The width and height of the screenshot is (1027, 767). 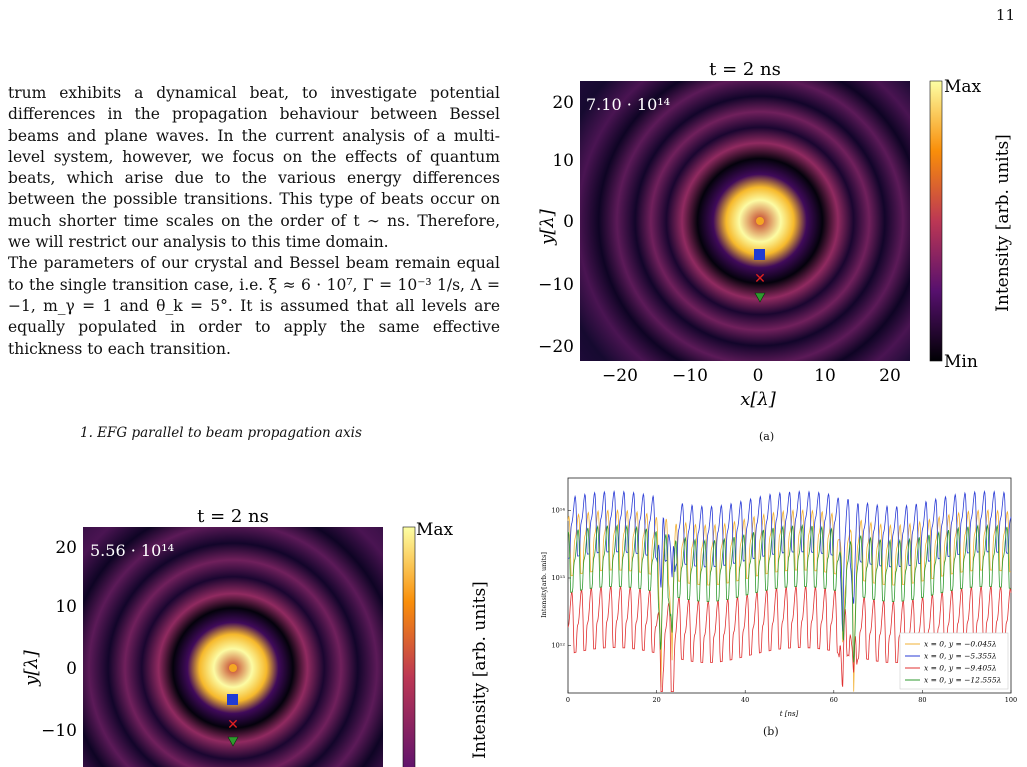 What do you see at coordinates (825, 376) in the screenshot?
I see `figure-a-xtick: 10` at bounding box center [825, 376].